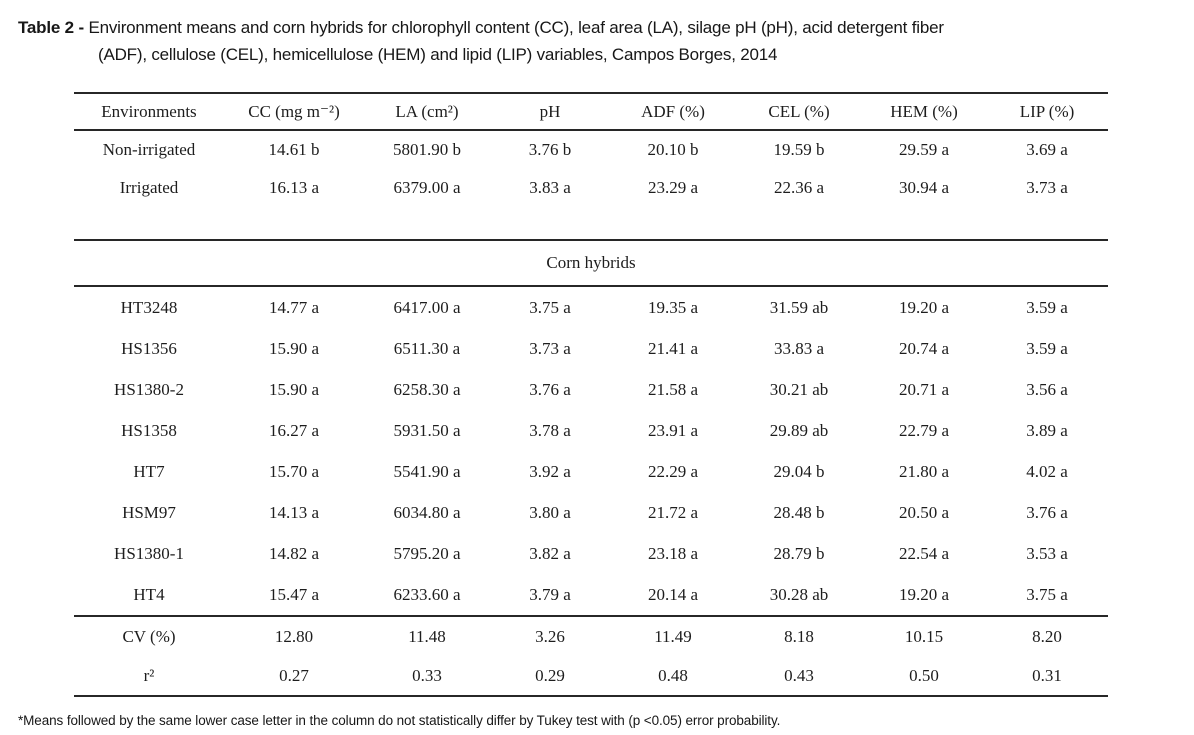 Image resolution: width=1194 pixels, height=735 pixels. What do you see at coordinates (924, 512) in the screenshot?
I see `cell: 20.50 a` at bounding box center [924, 512].